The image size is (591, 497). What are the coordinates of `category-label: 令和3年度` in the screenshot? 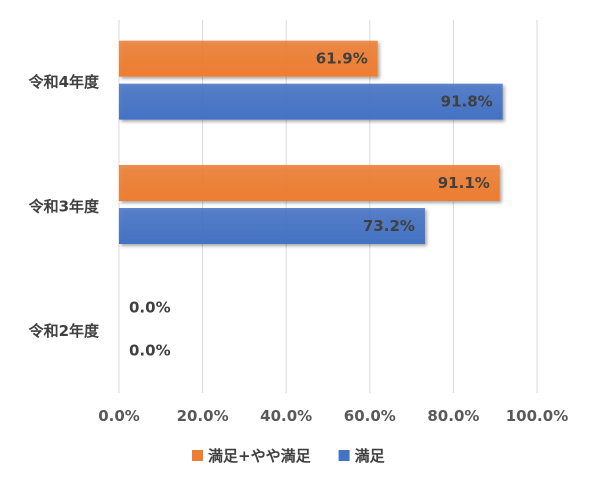 It's located at (64, 207).